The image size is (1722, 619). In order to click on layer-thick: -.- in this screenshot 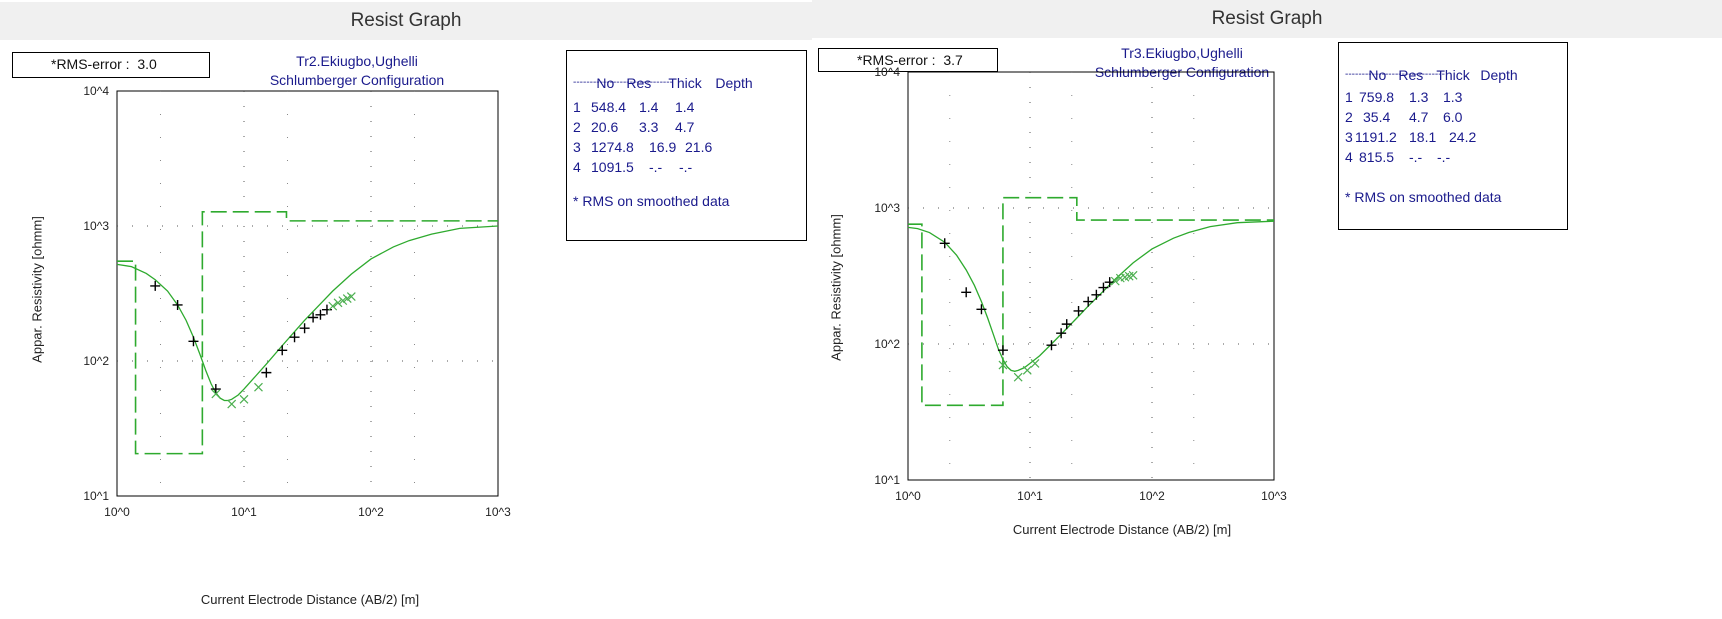, I will do `click(656, 167)`.